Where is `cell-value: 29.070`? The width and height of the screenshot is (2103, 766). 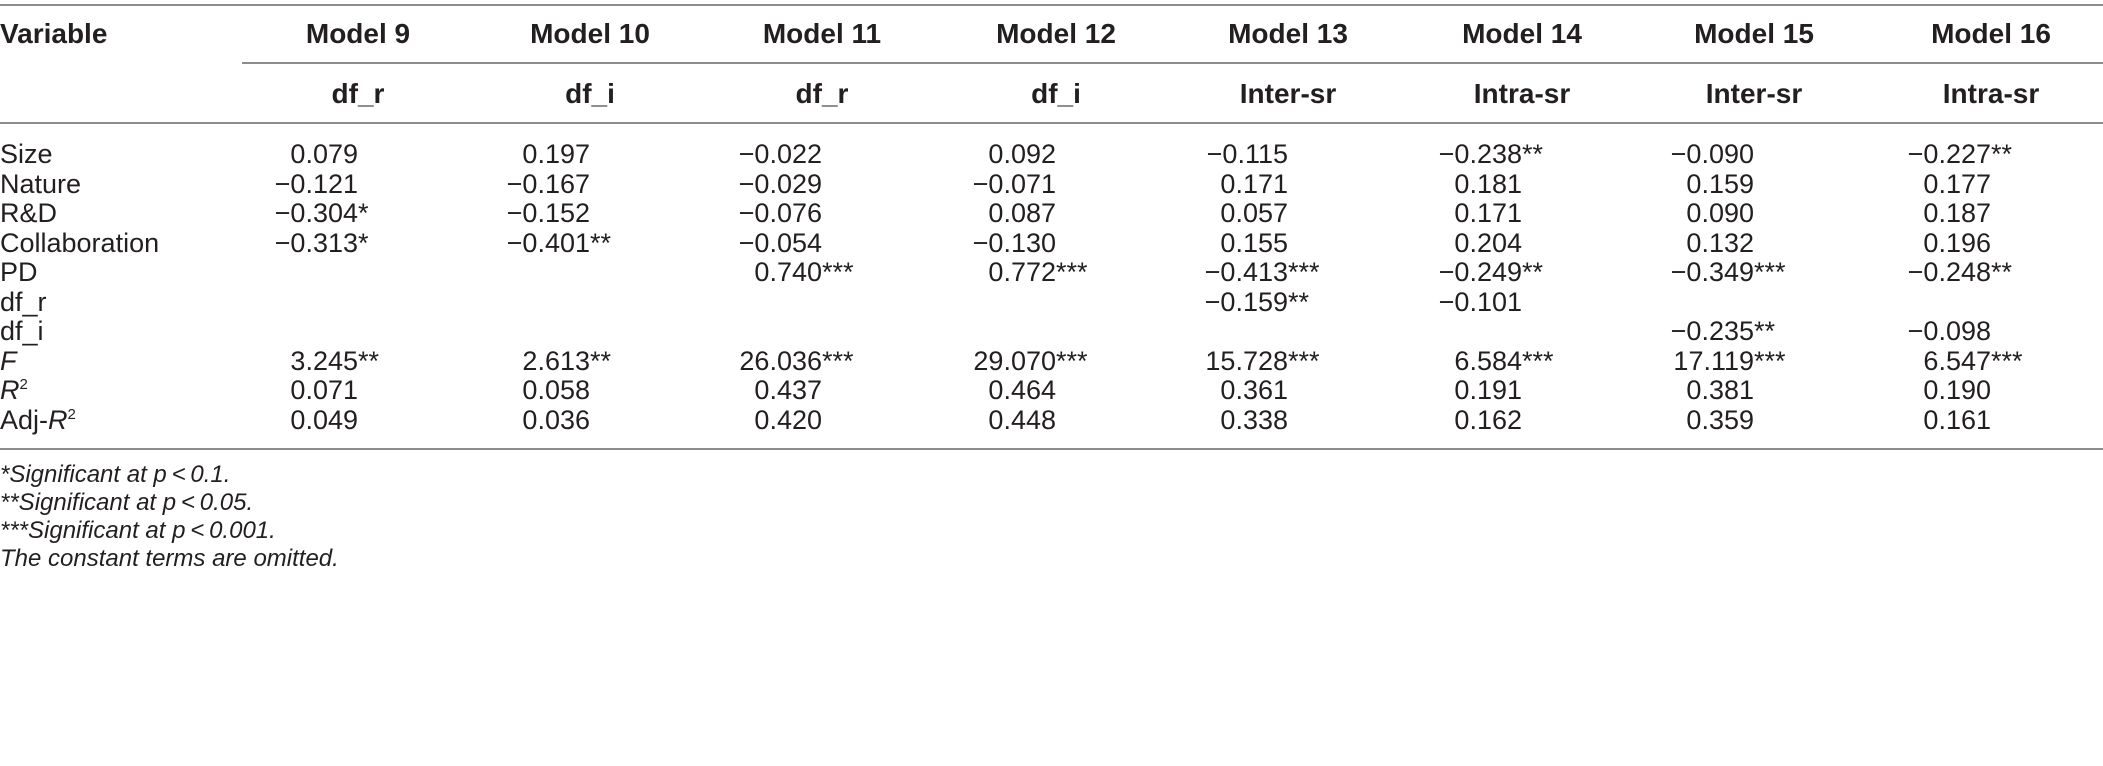
cell-value: 29.070 is located at coordinates (1014, 360).